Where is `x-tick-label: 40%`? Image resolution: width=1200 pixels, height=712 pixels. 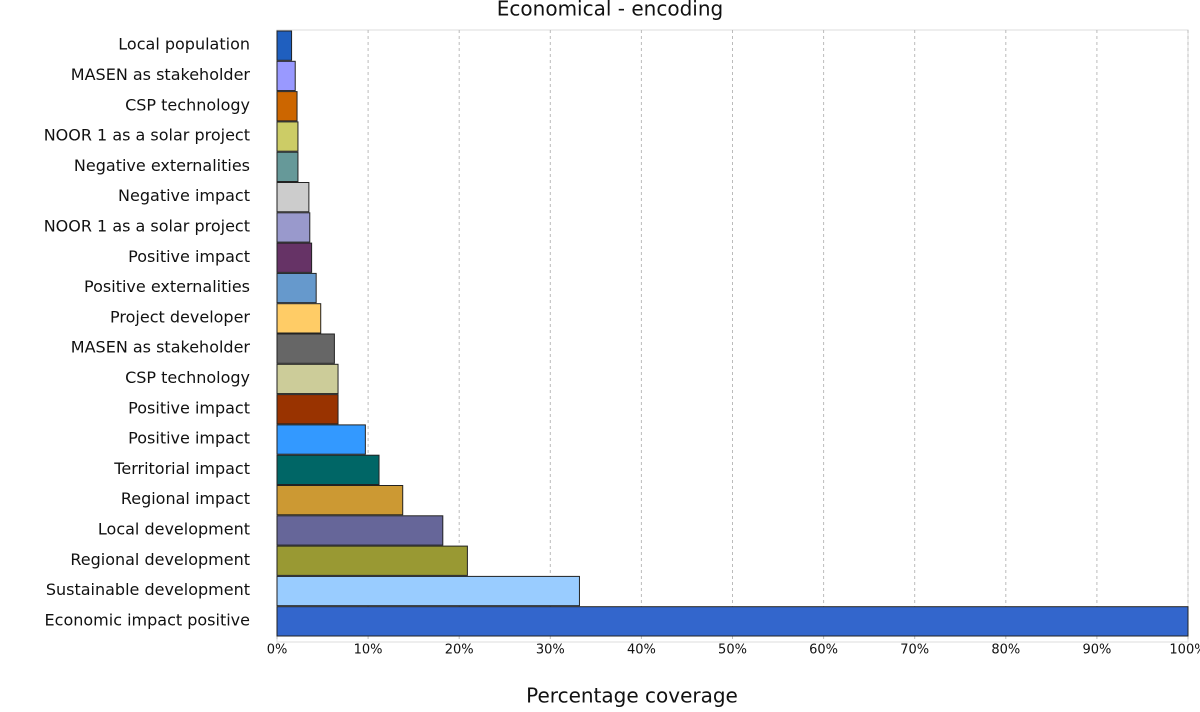 x-tick-label: 40% is located at coordinates (641, 650).